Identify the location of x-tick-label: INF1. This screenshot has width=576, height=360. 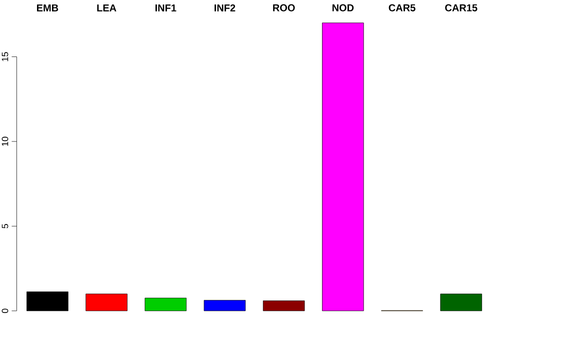
(165, 8).